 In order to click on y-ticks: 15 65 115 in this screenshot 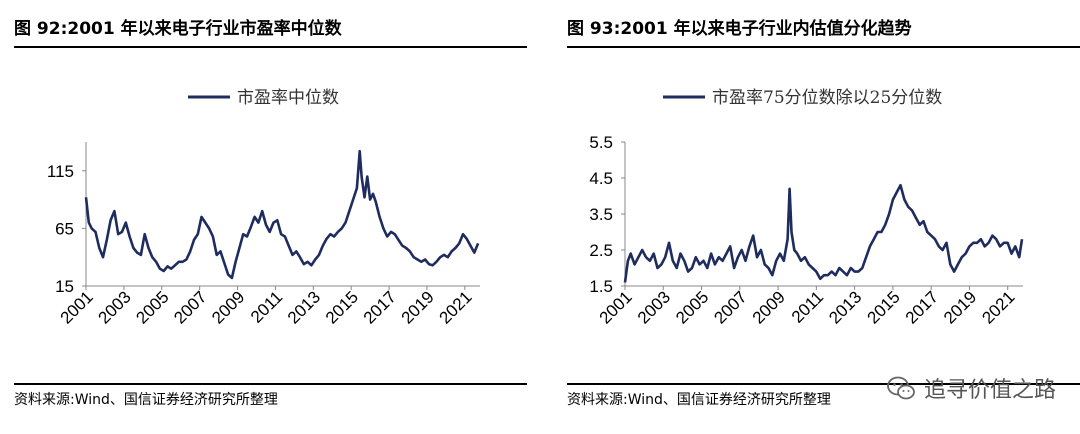, I will do `click(66, 229)`.